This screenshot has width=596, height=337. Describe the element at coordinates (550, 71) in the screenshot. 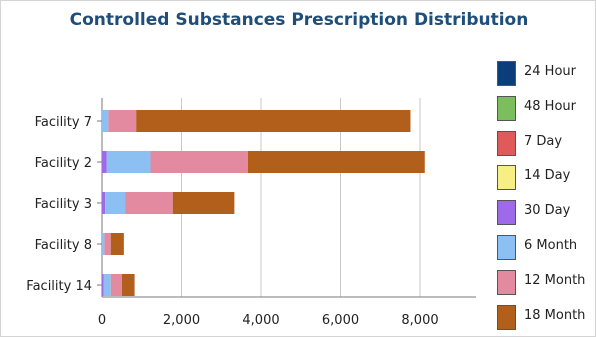

I see `legend-label: 24 Hour` at that location.